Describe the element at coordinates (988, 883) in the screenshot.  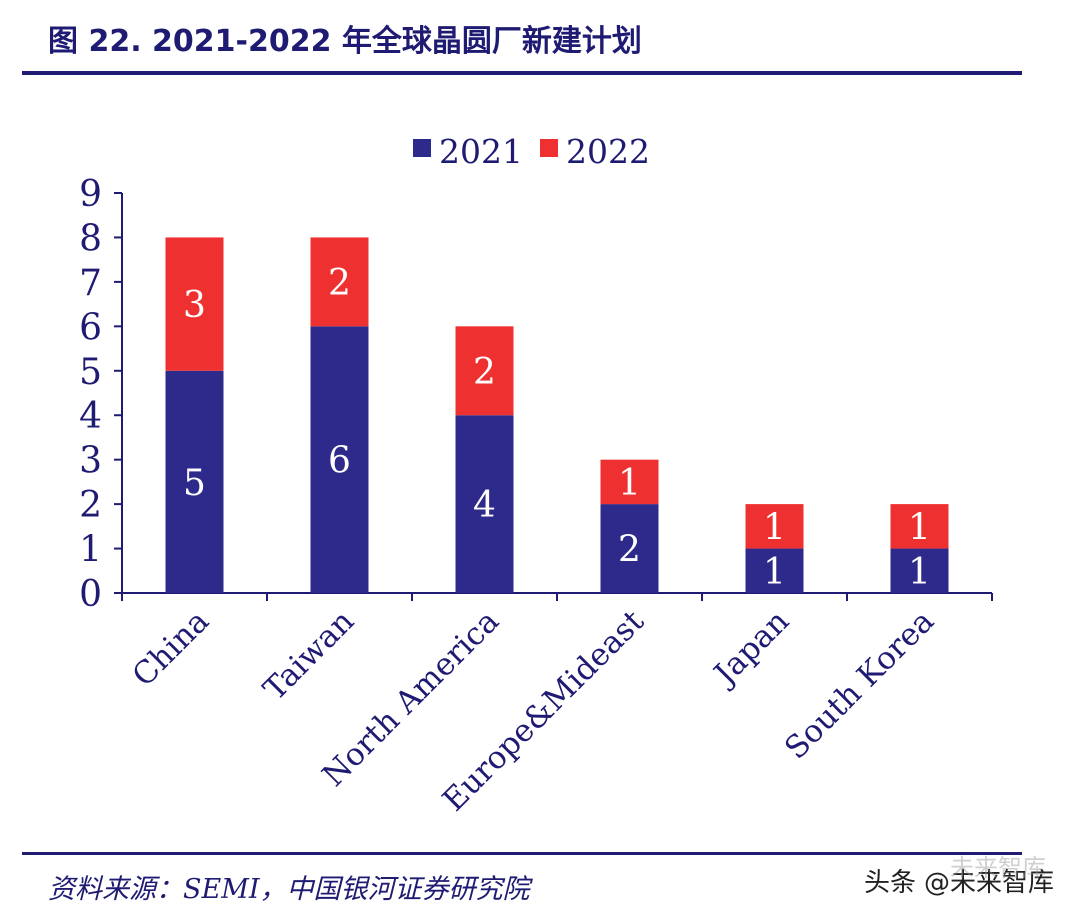
I see `watermark-account: @未来智库` at that location.